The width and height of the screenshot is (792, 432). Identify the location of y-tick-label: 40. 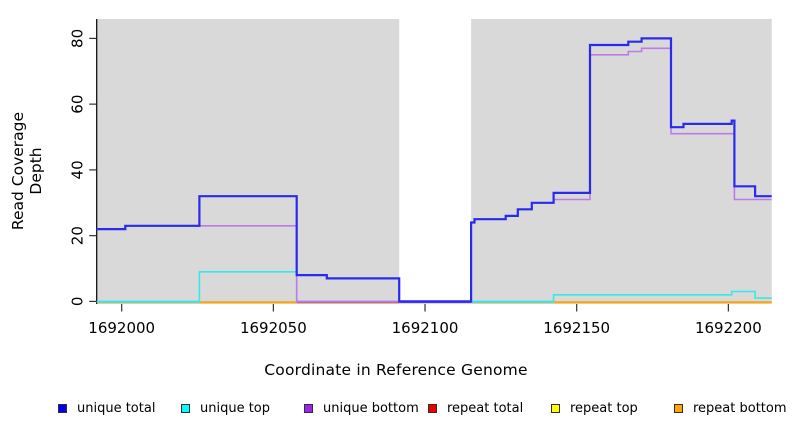
(78, 169).